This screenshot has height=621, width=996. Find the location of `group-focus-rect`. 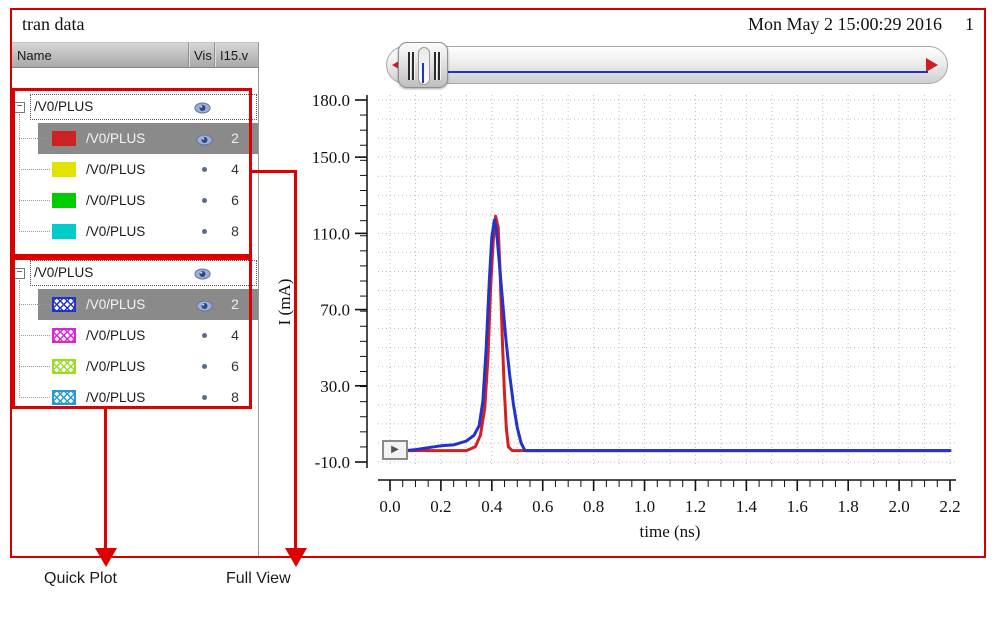

group-focus-rect is located at coordinates (143, 107).